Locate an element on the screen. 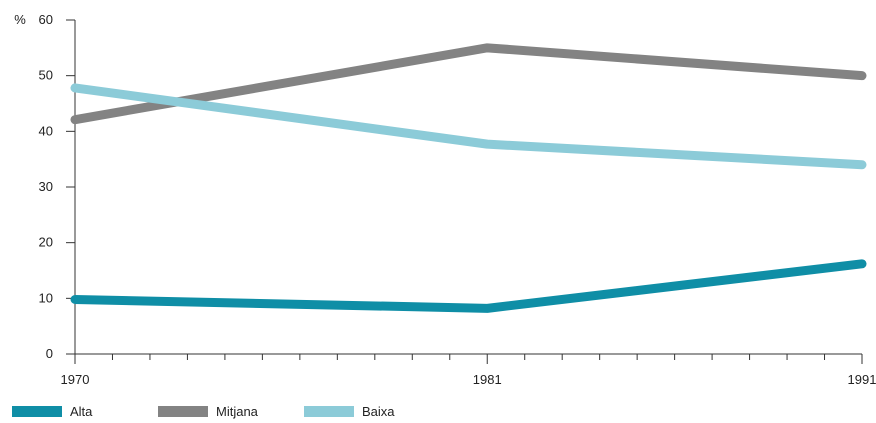  legend-item-mitjana: Mitjana is located at coordinates (208, 411).